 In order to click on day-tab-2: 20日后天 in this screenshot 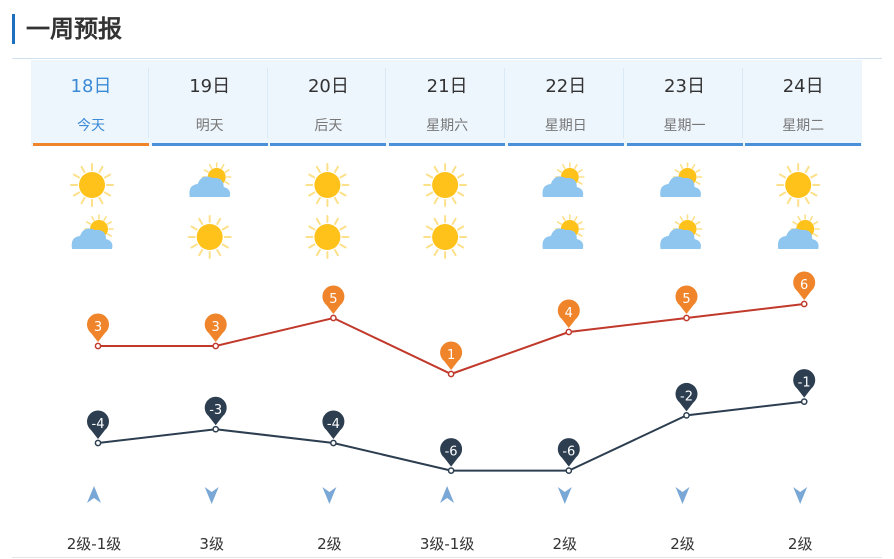, I will do `click(328, 103)`.